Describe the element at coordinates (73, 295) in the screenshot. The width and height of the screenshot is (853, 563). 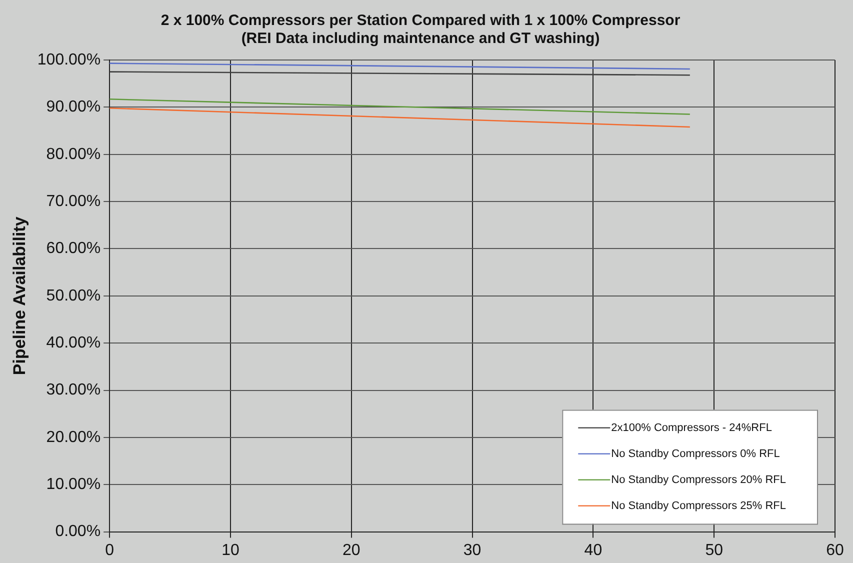
I see `y-tick-label: 50.00%` at that location.